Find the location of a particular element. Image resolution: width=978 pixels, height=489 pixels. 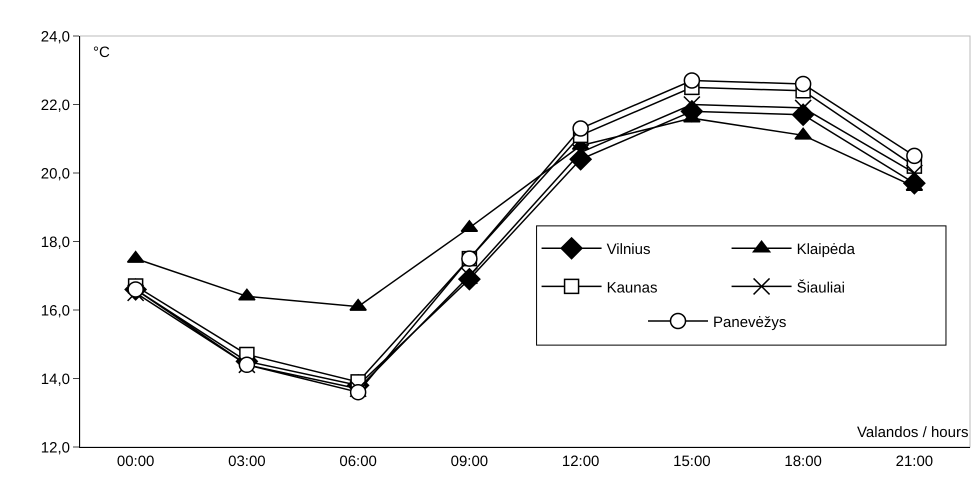

y-tick-label: 24,0 is located at coordinates (55, 37).